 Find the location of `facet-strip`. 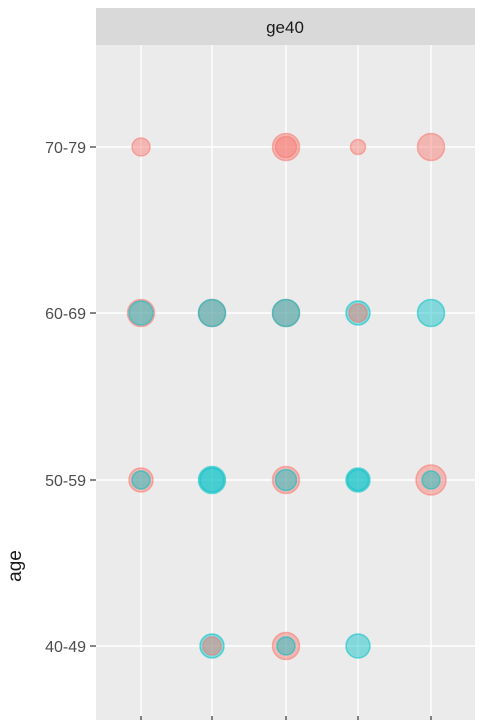

facet-strip is located at coordinates (285, 26).